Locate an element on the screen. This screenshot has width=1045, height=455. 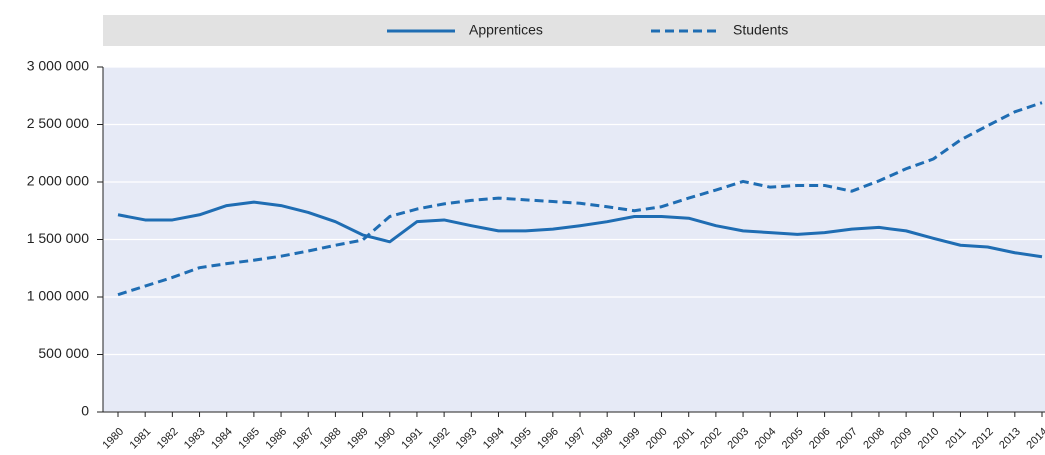
x-tick-label: 1996 is located at coordinates (548, 439).